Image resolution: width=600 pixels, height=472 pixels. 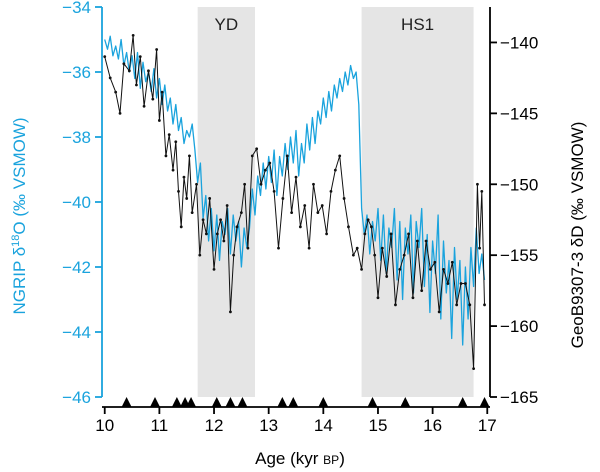 I want to click on x-tick-label: 10, so click(x=104, y=425).